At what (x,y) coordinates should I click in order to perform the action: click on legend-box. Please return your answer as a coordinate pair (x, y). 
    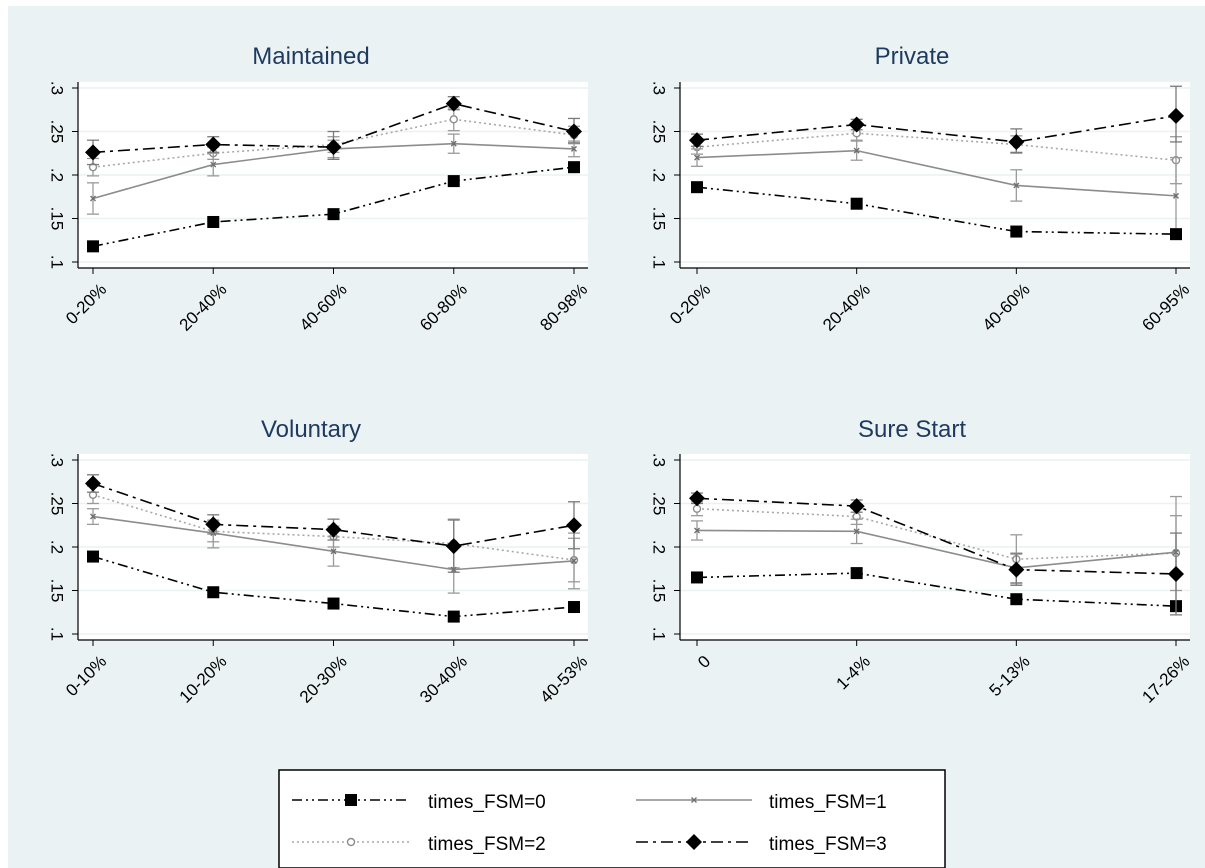
    Looking at the image, I should click on (612, 818).